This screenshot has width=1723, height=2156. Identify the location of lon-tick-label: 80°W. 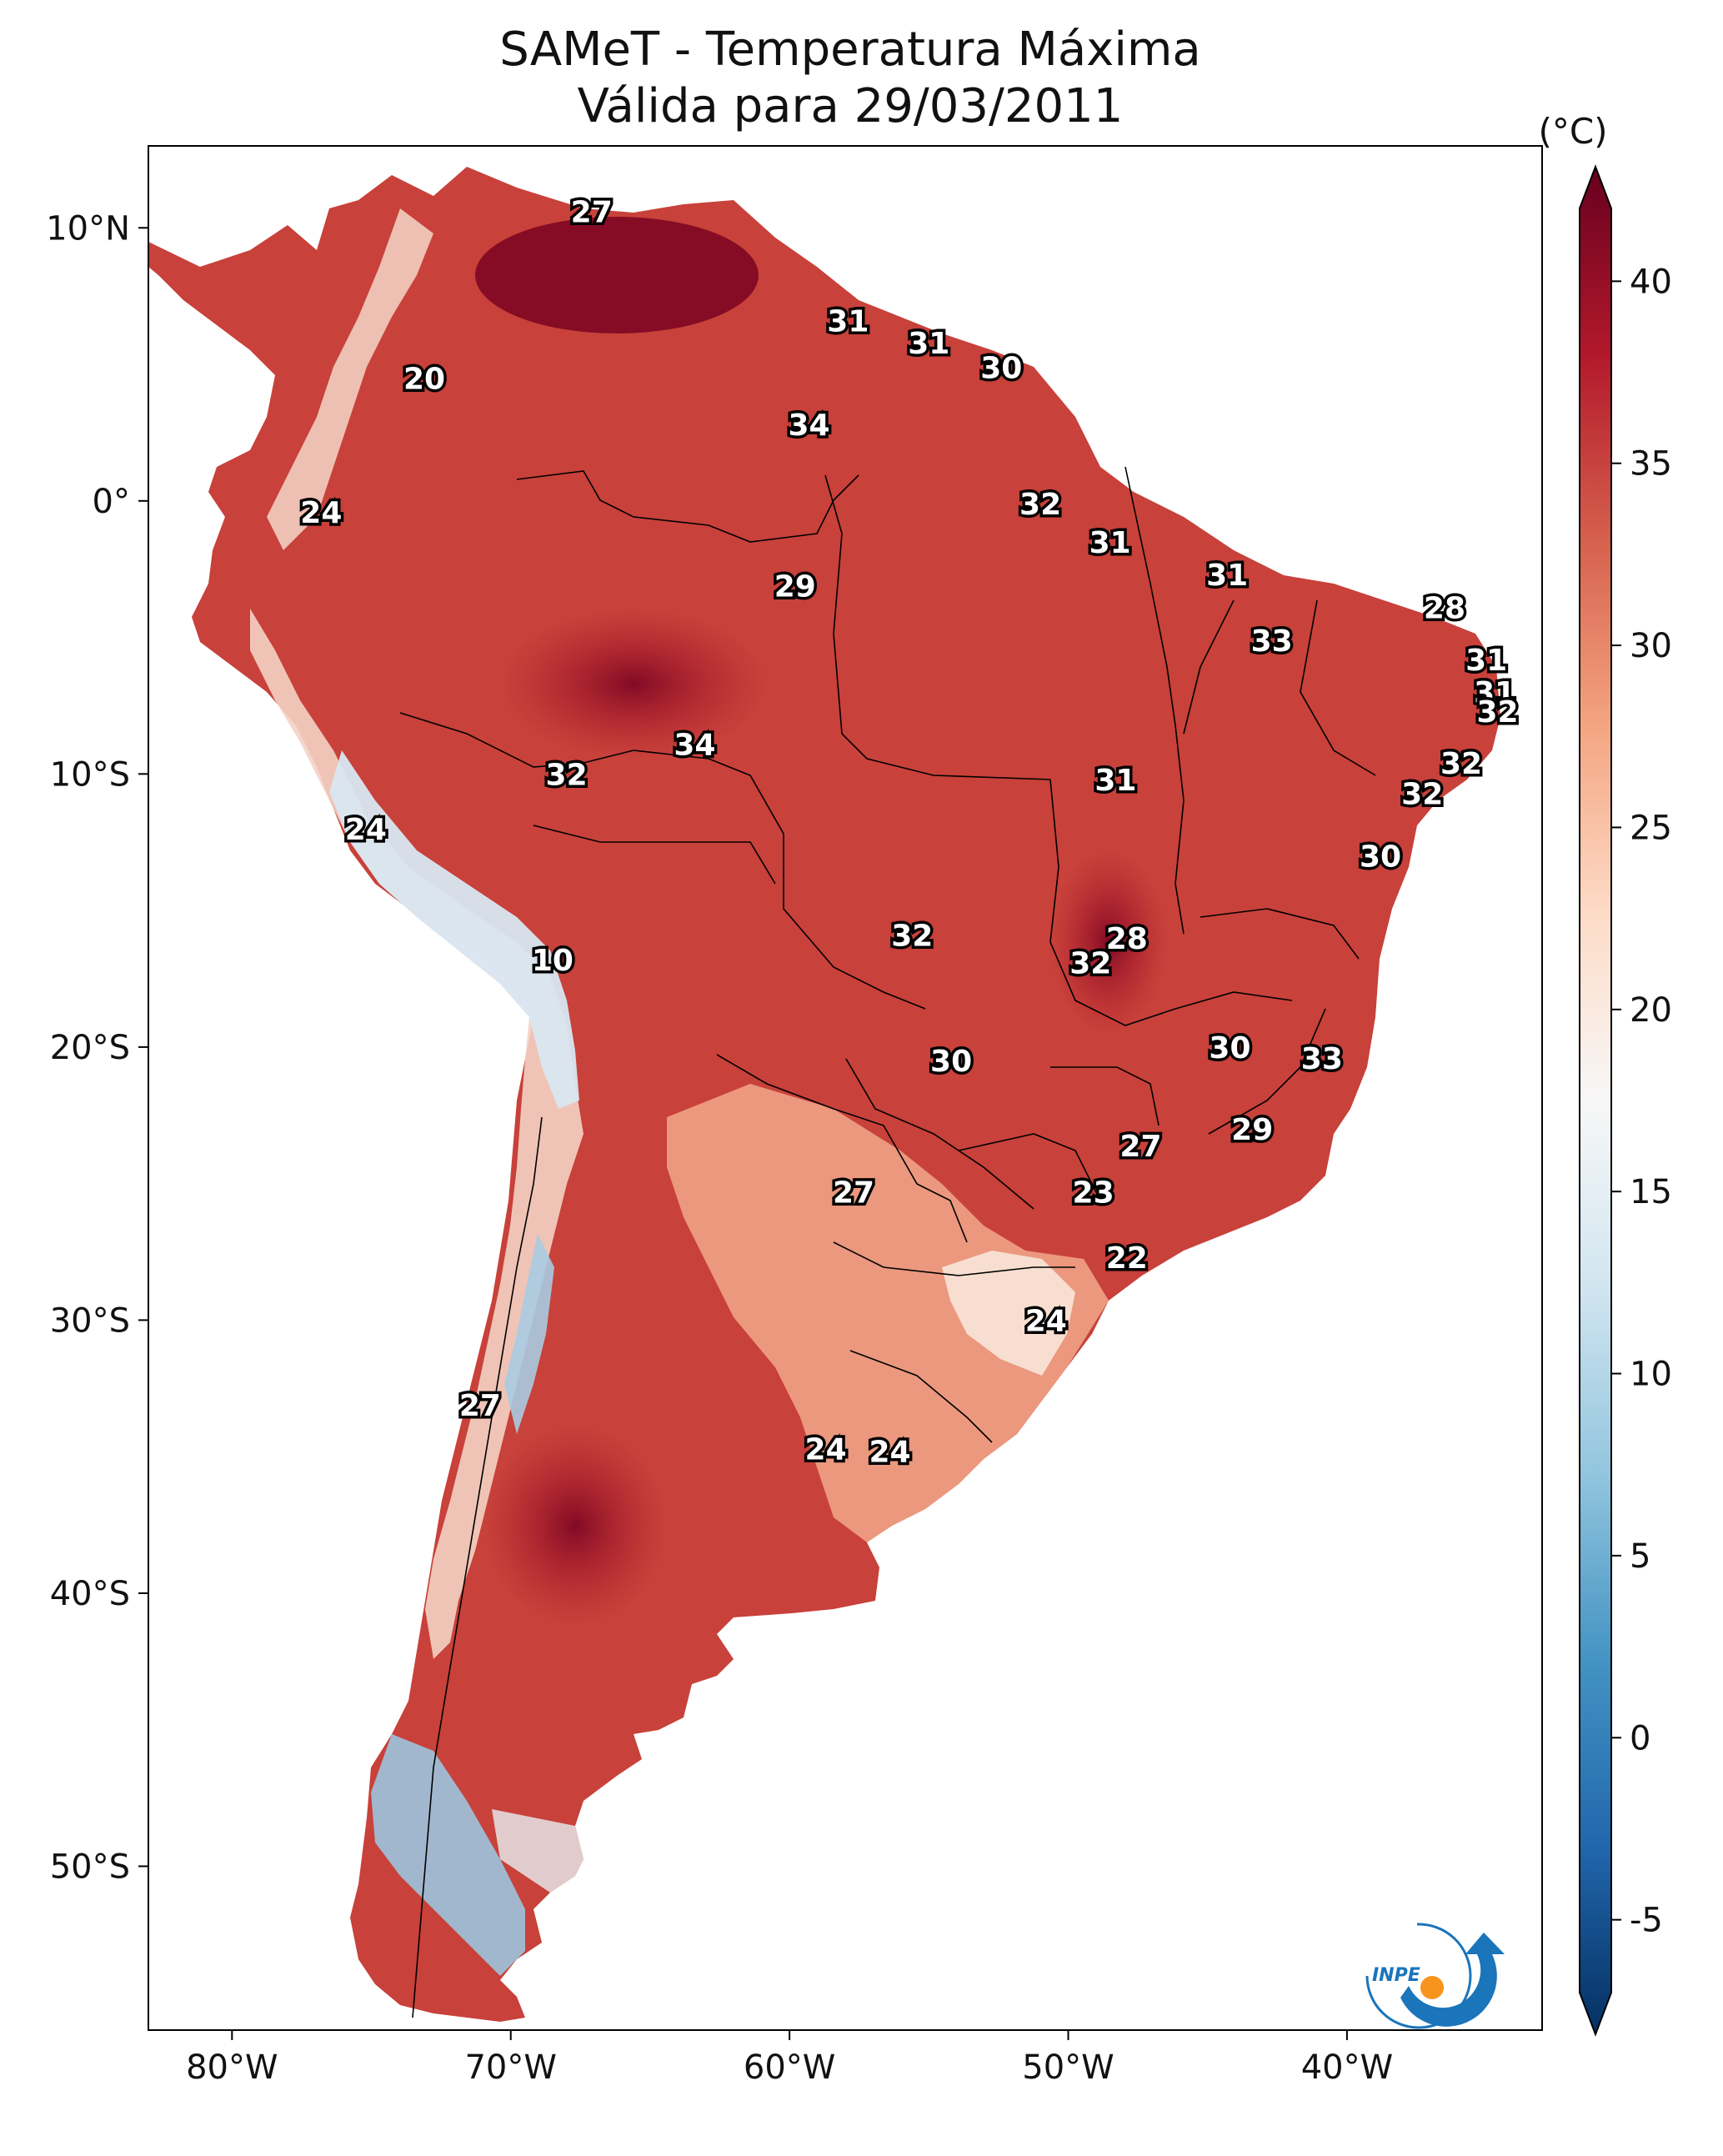
(232, 2067).